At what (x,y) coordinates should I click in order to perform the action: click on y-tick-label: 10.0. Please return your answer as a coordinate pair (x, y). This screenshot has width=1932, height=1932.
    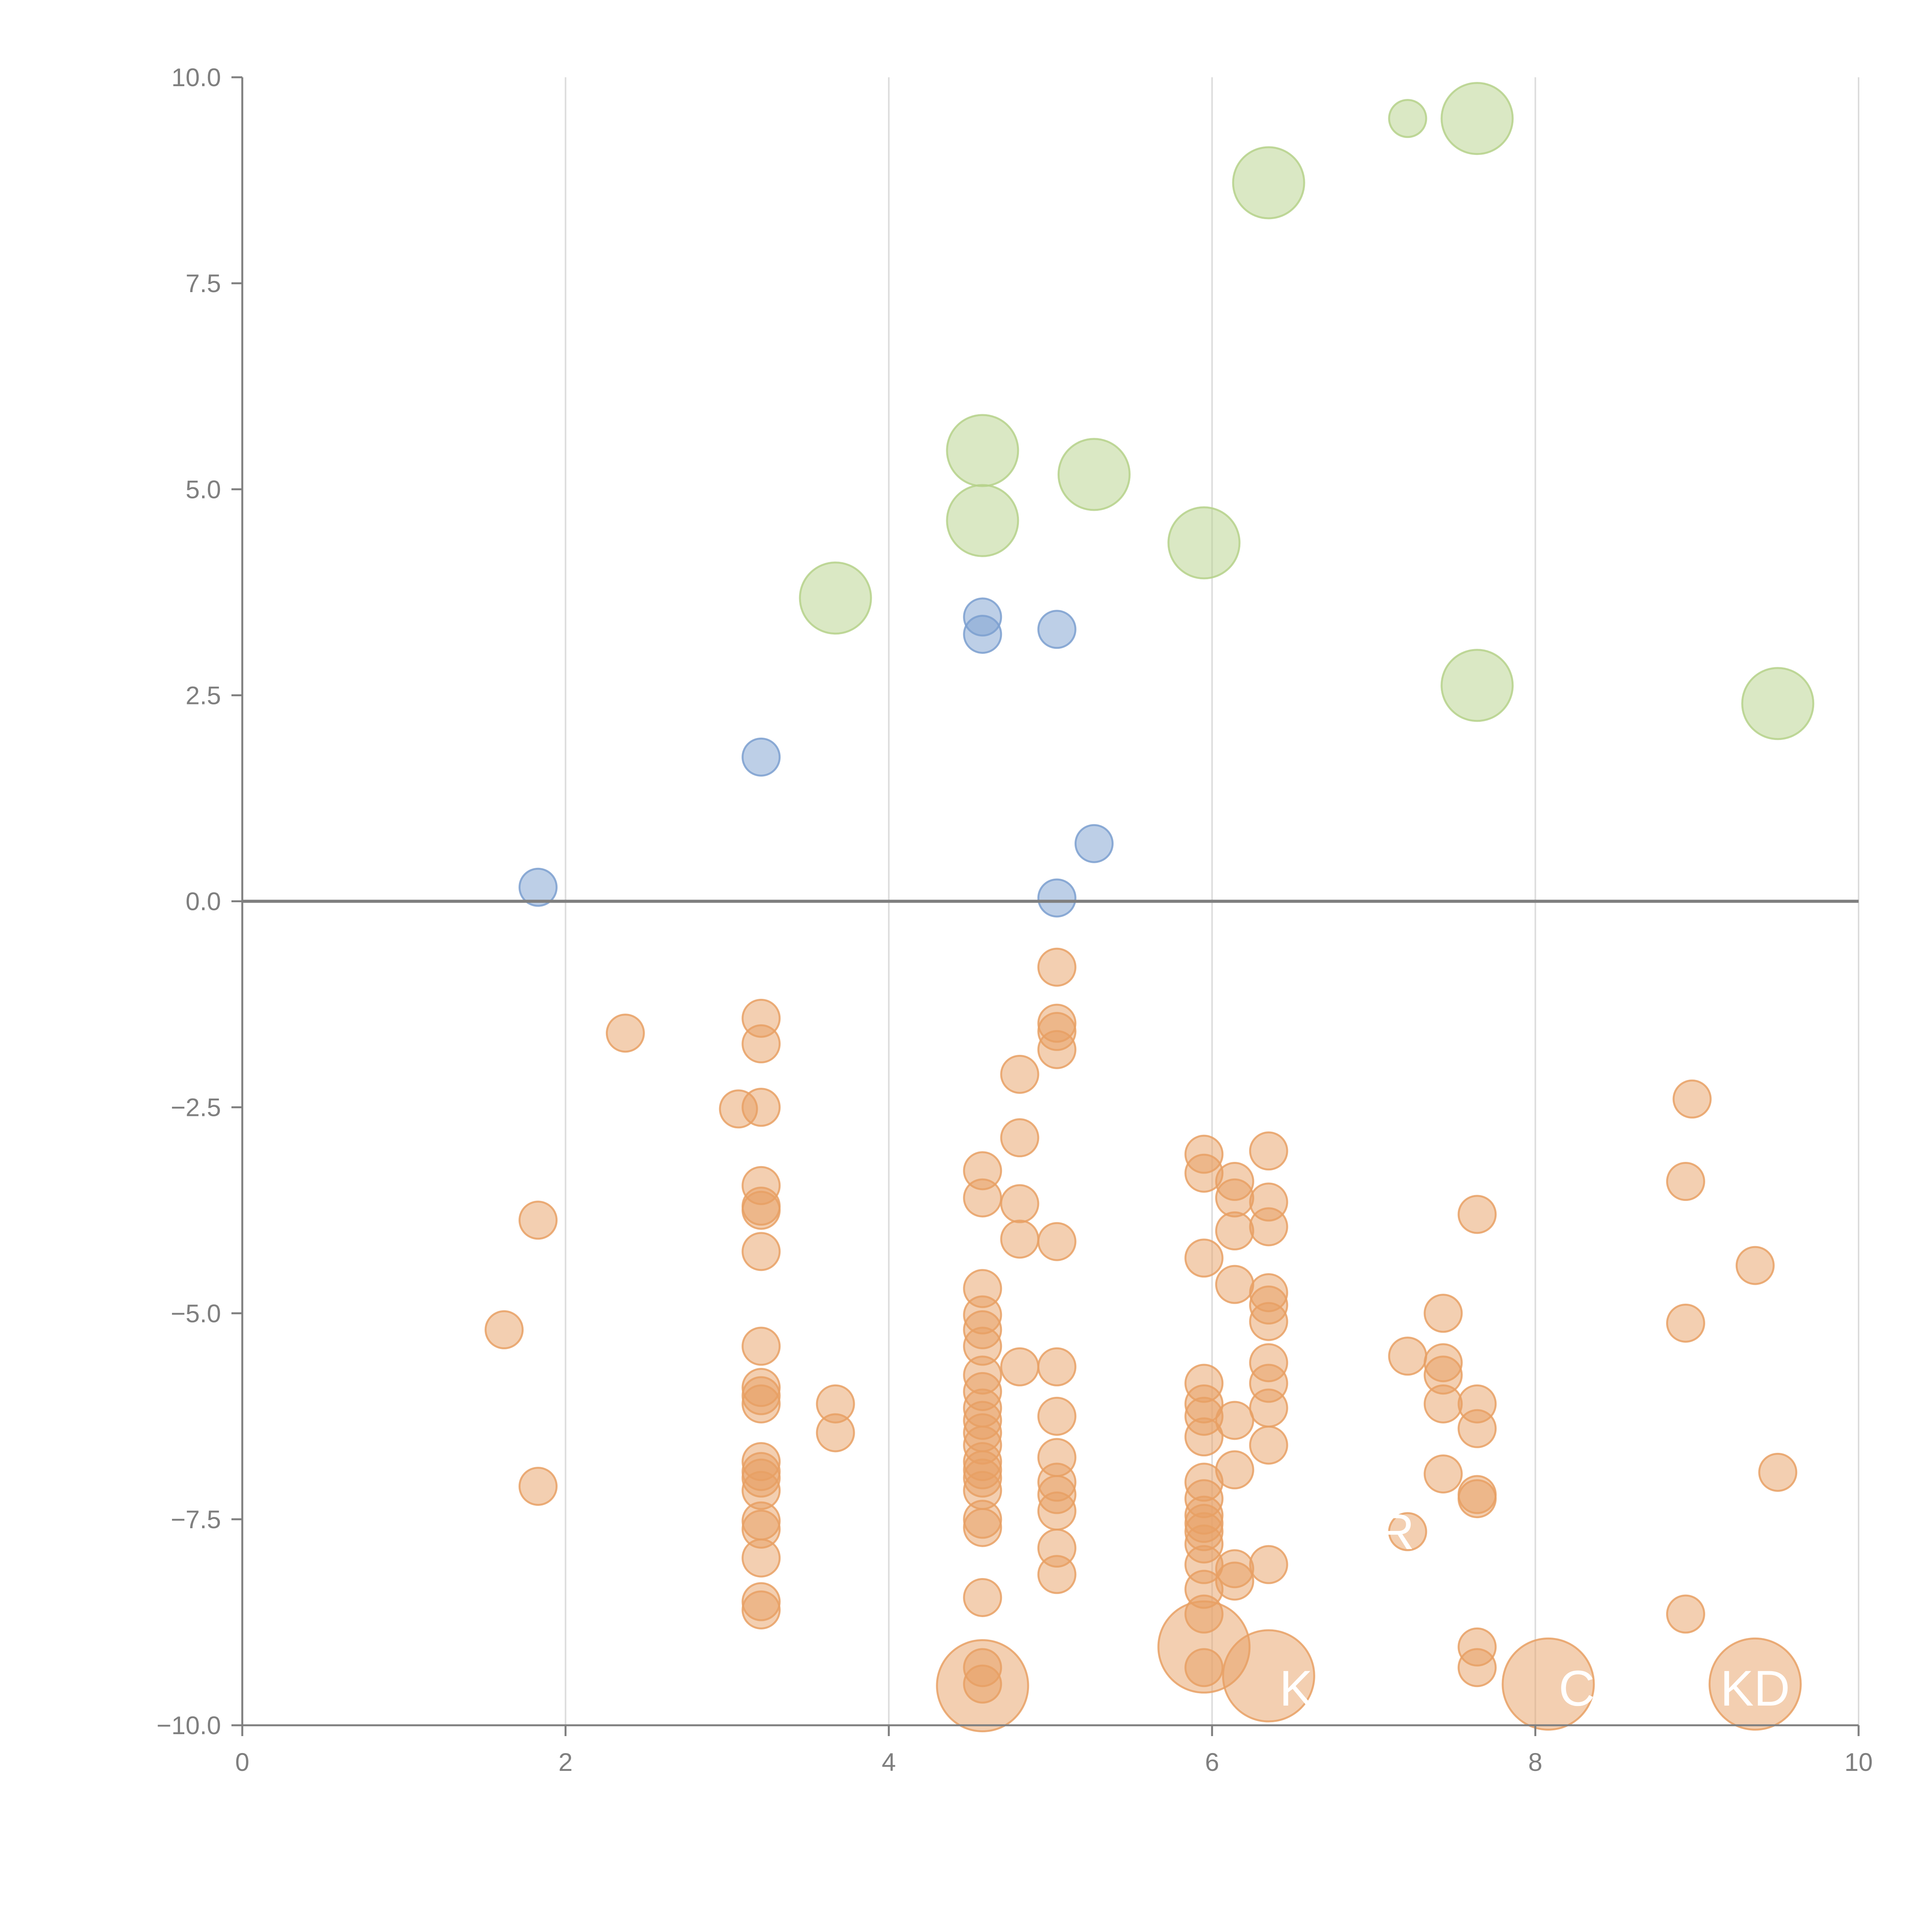
    Looking at the image, I should click on (197, 78).